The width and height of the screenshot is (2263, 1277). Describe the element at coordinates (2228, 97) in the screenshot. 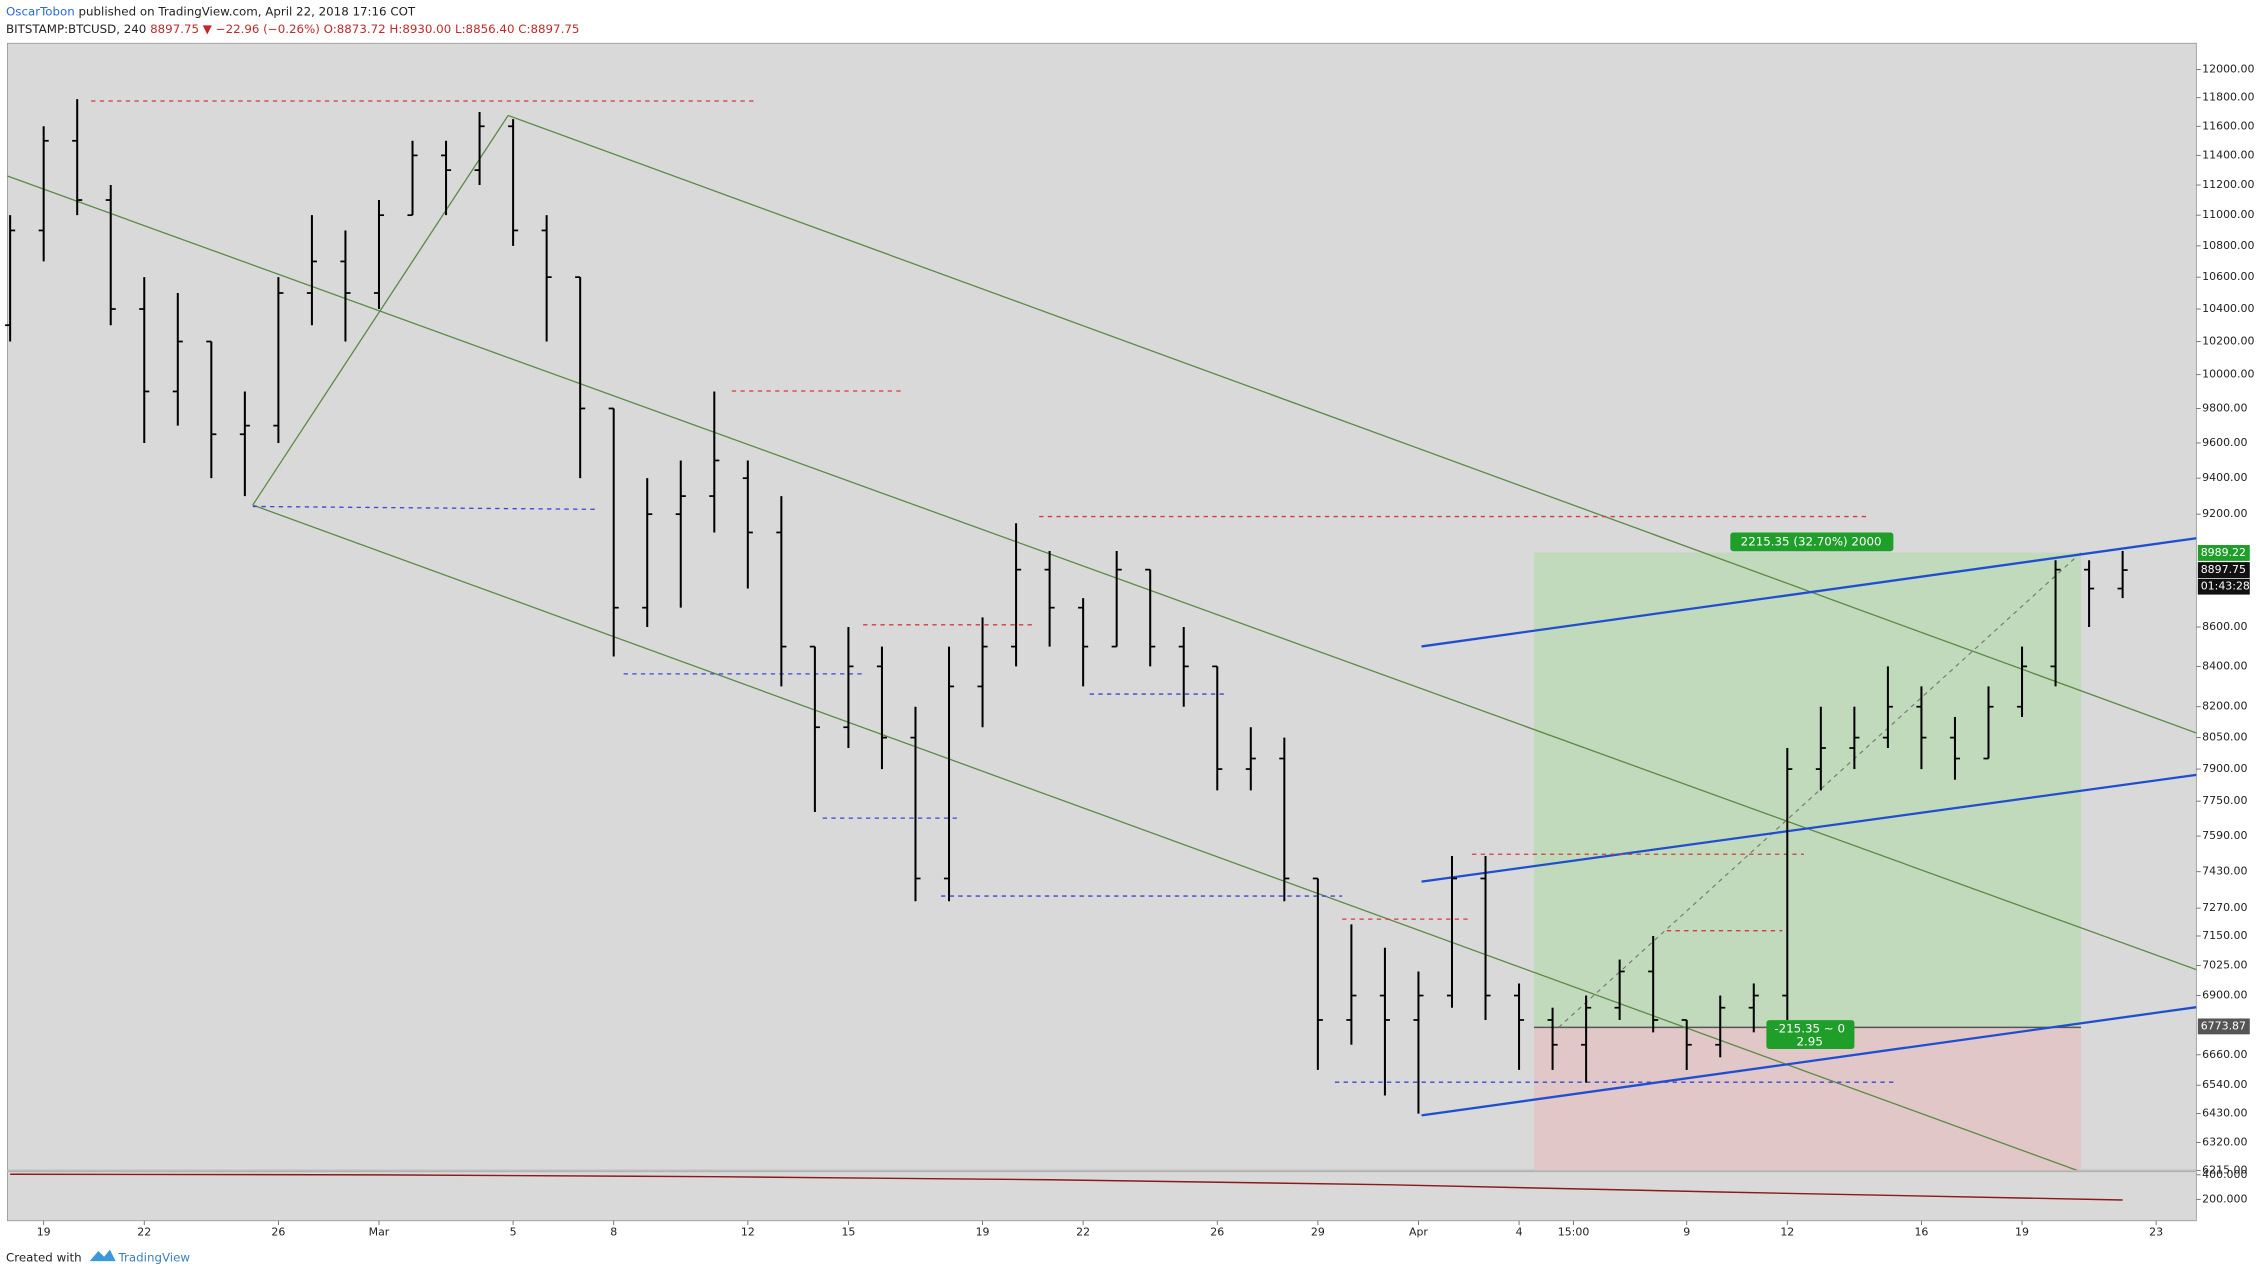

I see `y-tick-label: 11800.00` at that location.